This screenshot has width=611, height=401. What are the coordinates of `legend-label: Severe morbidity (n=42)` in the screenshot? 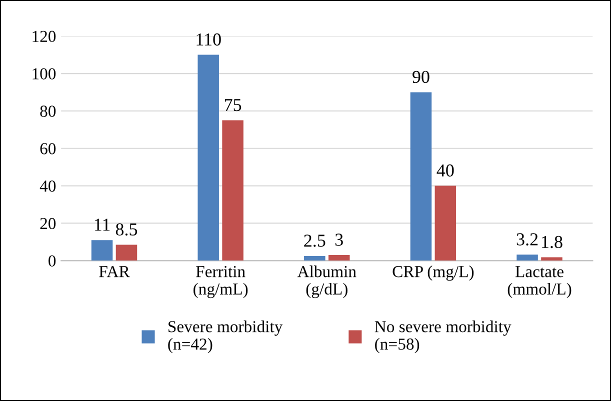 It's located at (225, 337).